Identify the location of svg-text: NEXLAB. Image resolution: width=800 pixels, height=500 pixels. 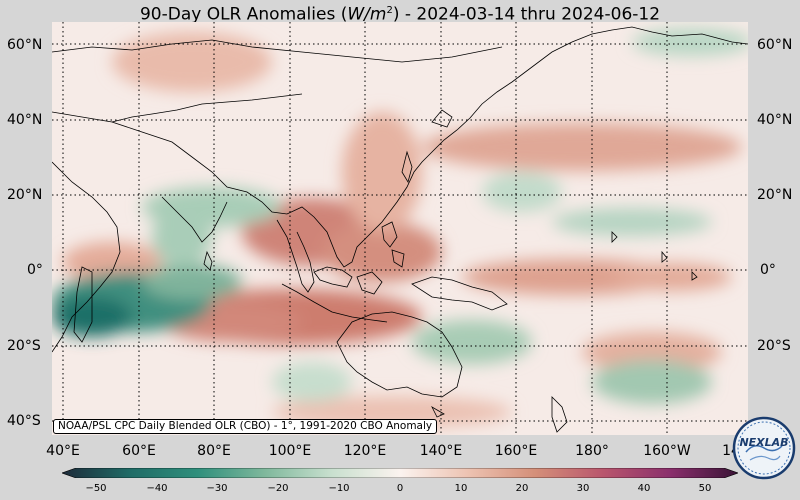
(763, 442).